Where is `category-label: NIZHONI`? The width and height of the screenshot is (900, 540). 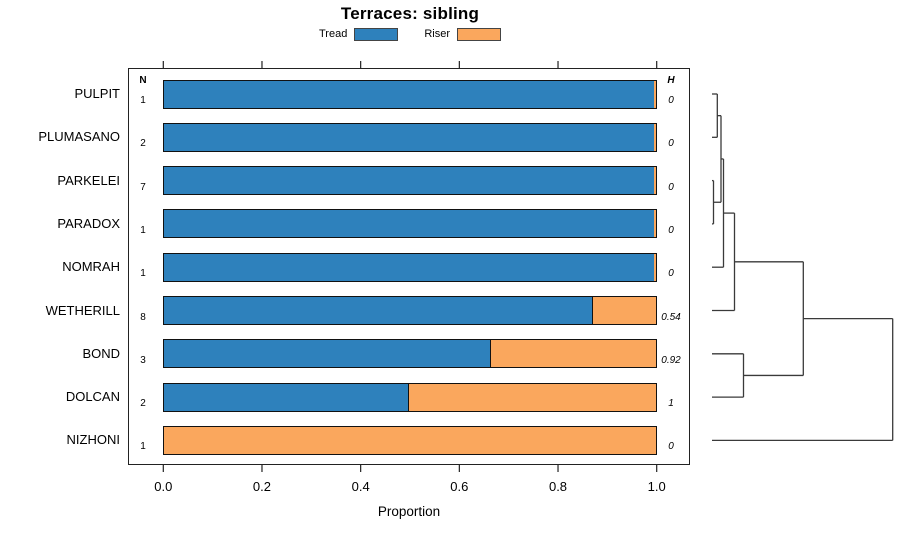 category-label: NIZHONI is located at coordinates (93, 440).